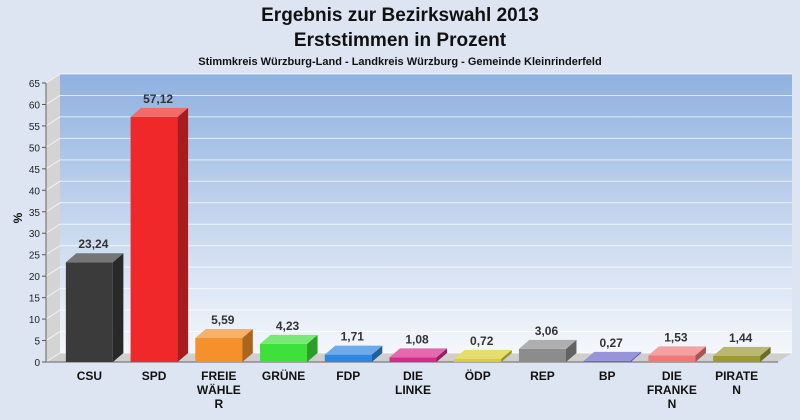 This screenshot has width=800, height=420. What do you see at coordinates (478, 375) in the screenshot?
I see `x-tick-label: ÖDP` at bounding box center [478, 375].